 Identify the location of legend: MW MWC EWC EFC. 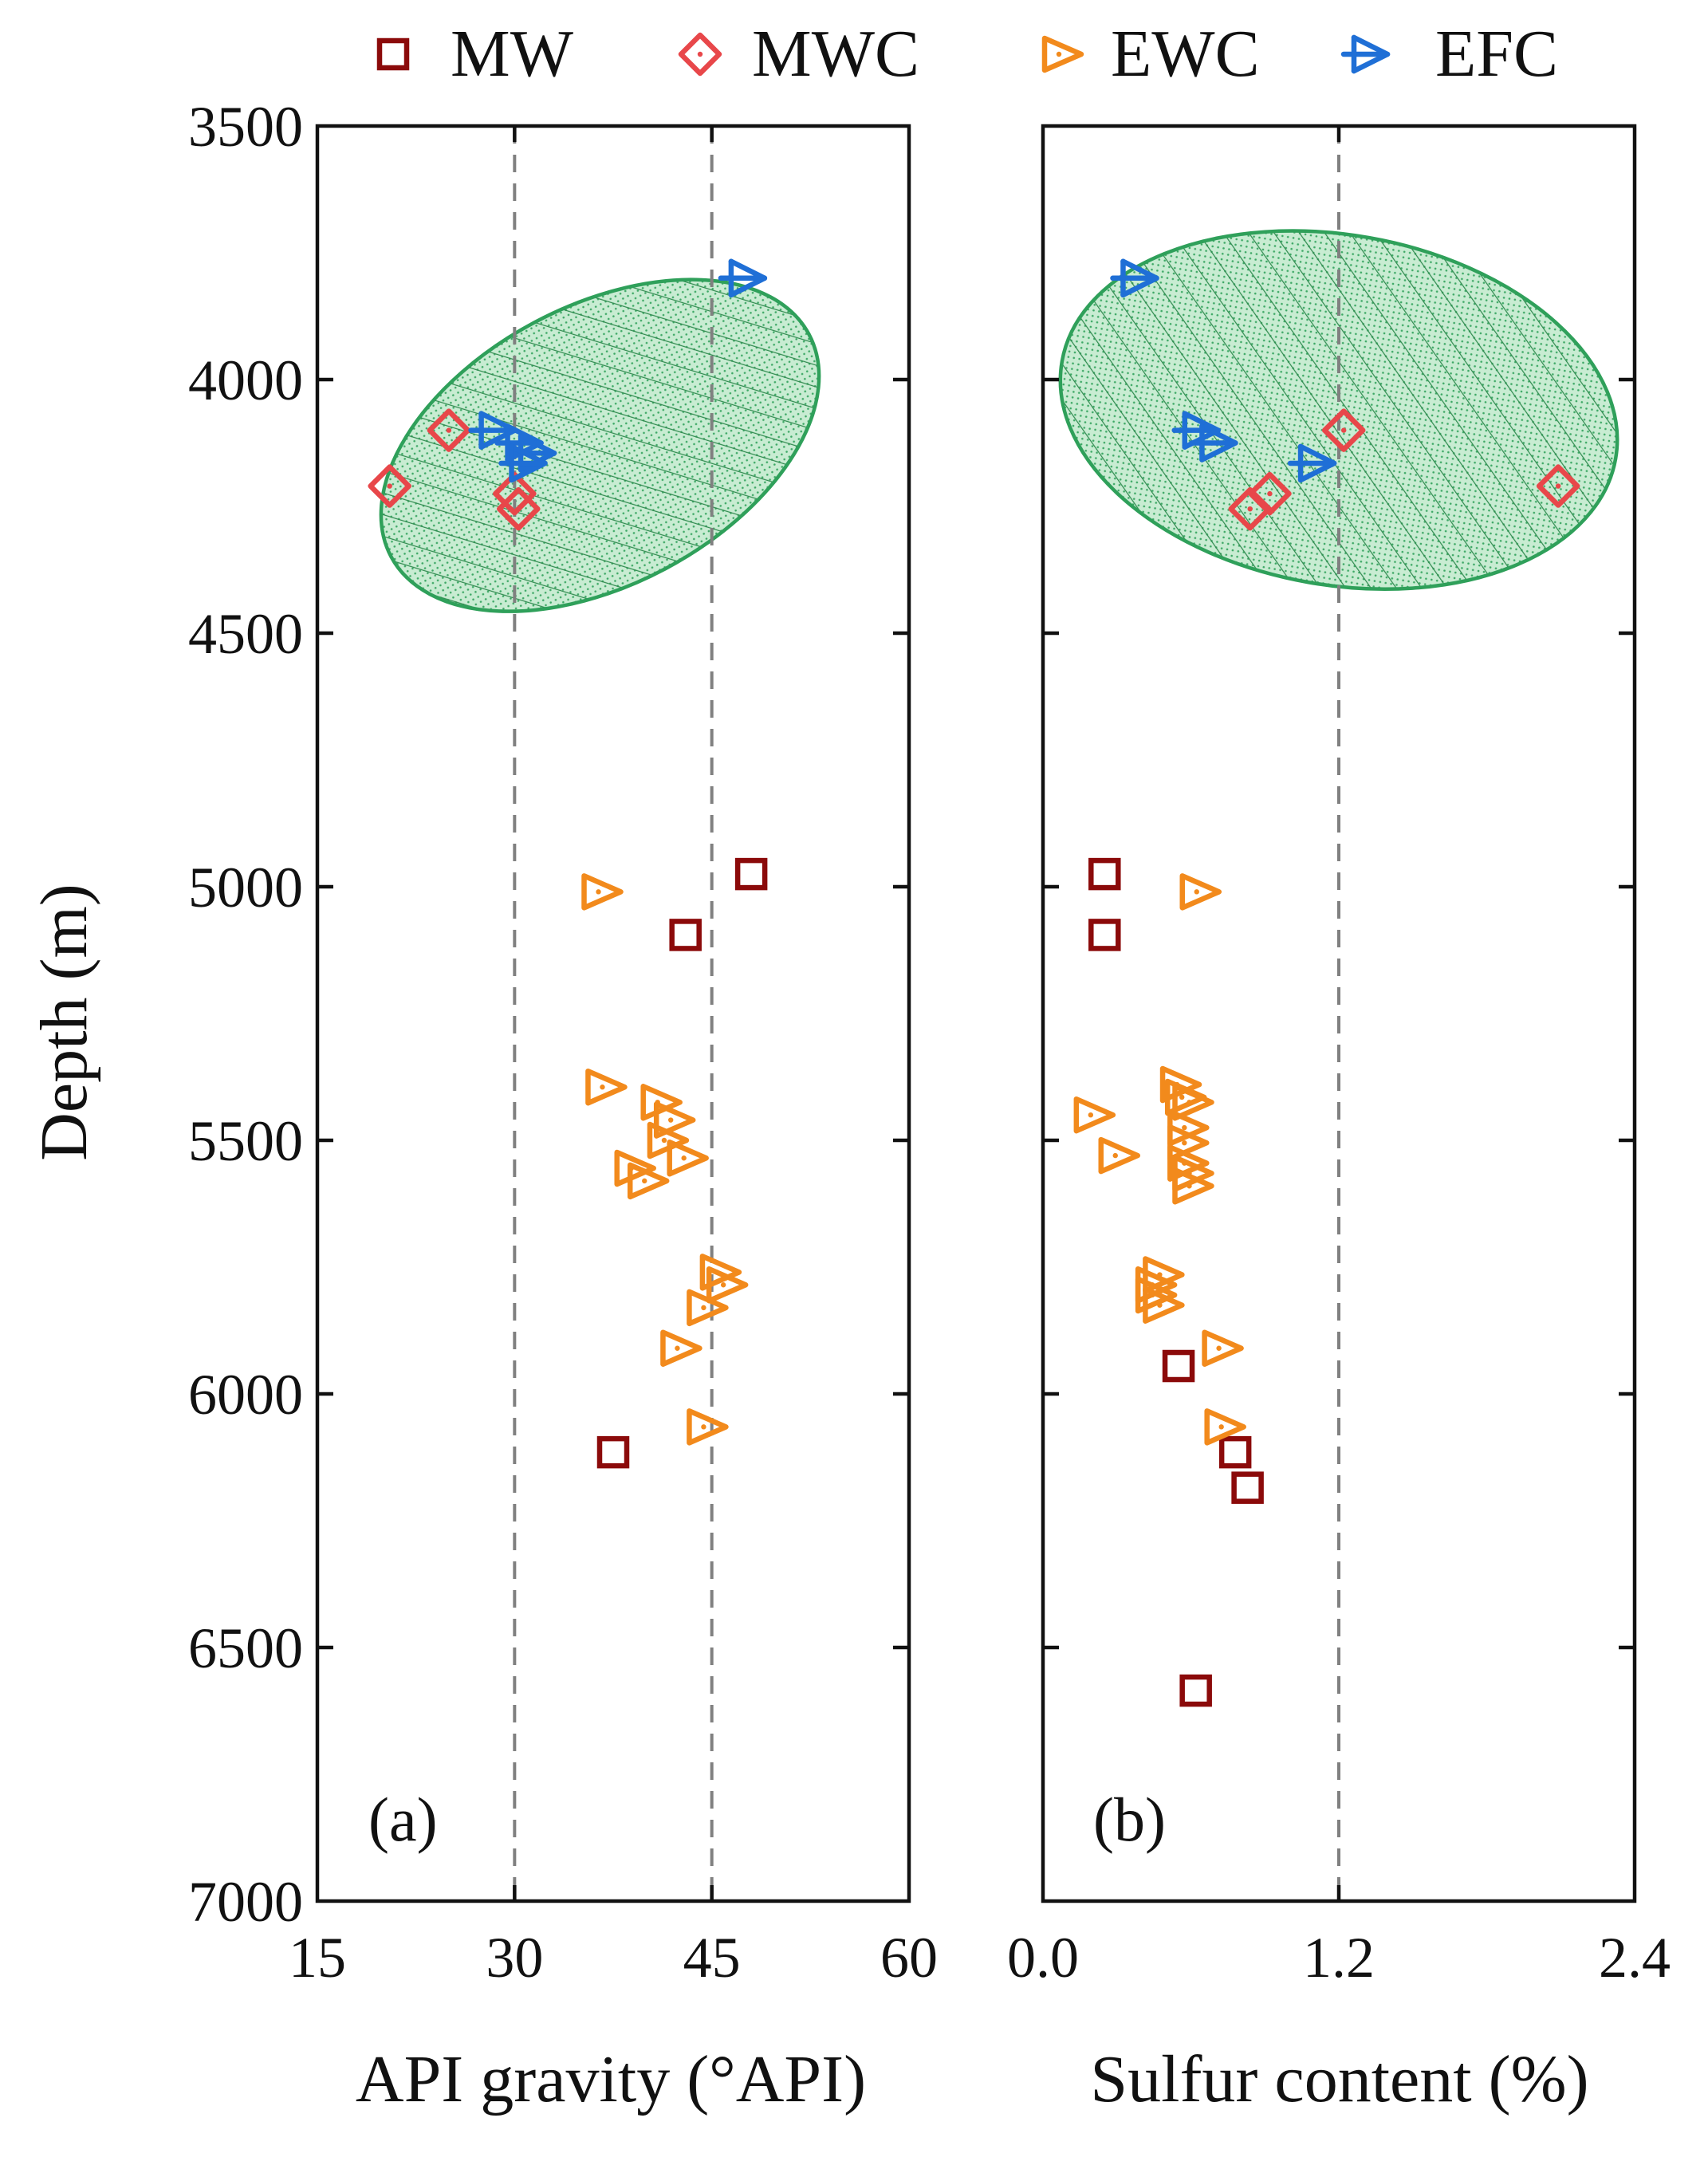
(967, 54).